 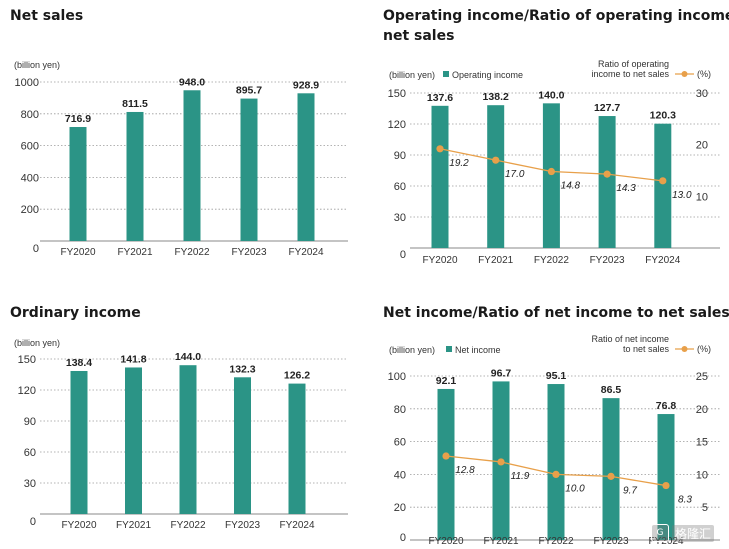 What do you see at coordinates (702, 443) in the screenshot?
I see `y2-tick-3-2: 15` at bounding box center [702, 443].